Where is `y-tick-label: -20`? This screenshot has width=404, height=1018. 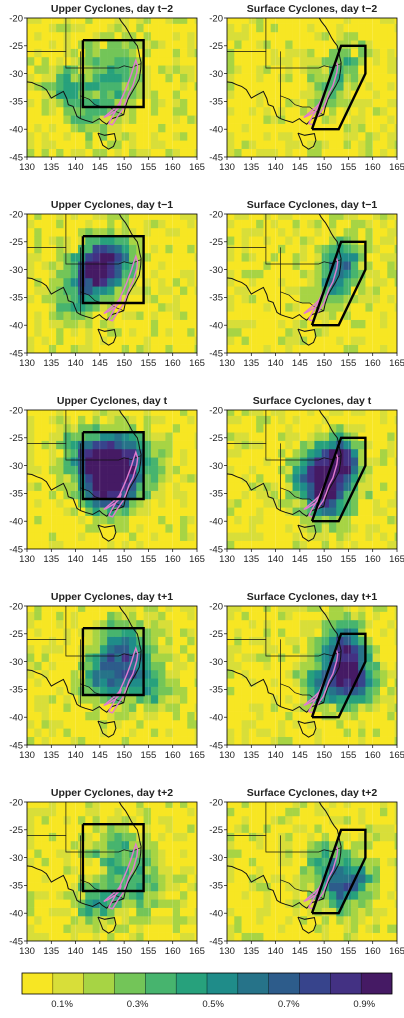 y-tick-label: -20 is located at coordinates (216, 214).